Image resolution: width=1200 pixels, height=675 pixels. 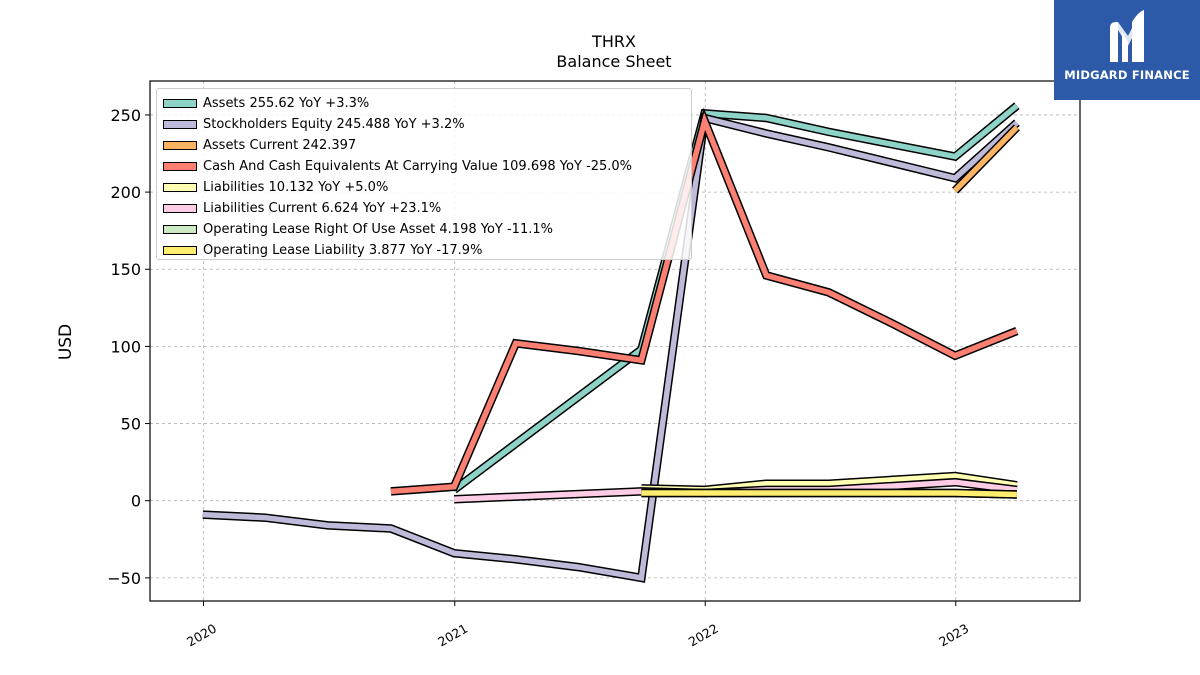 I want to click on legend-label: Liabilities Current 6.624 YoY +23.1%, so click(x=322, y=208).